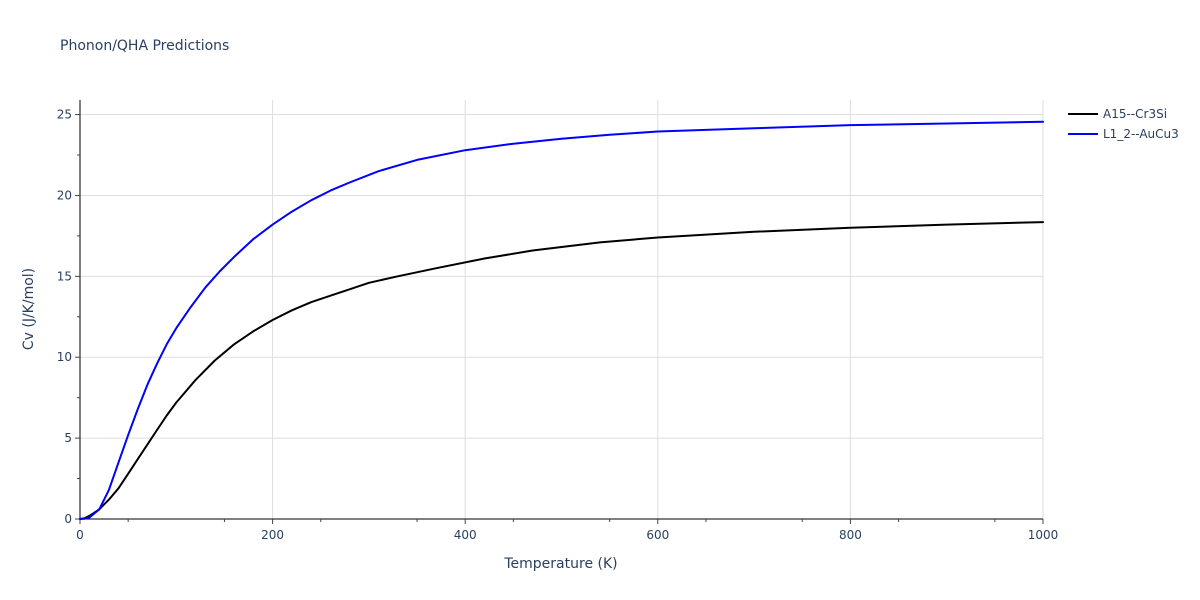  Describe the element at coordinates (68, 519) in the screenshot. I see `y-tick-label: 0` at that location.